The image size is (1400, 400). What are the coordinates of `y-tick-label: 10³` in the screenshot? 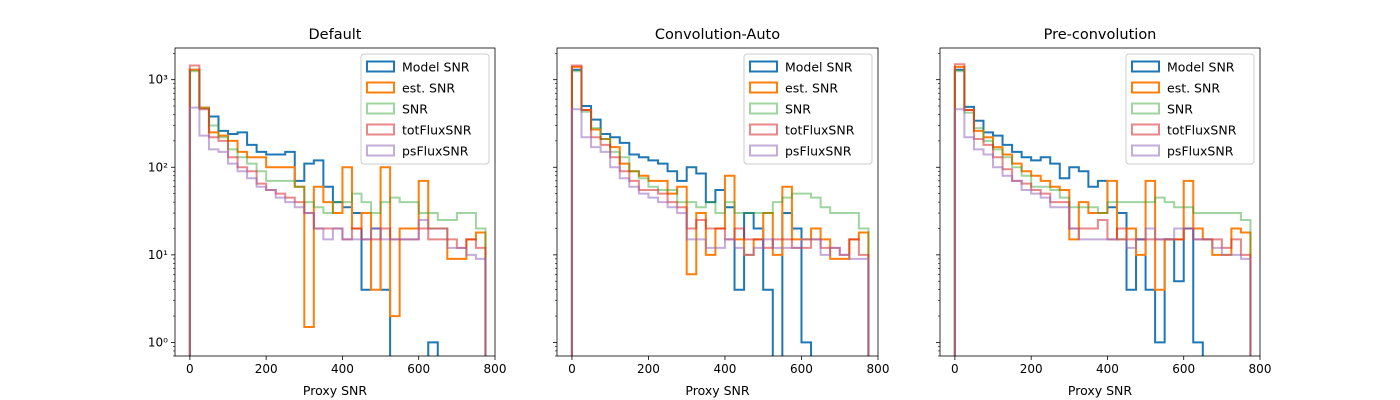 It's located at (158, 80).